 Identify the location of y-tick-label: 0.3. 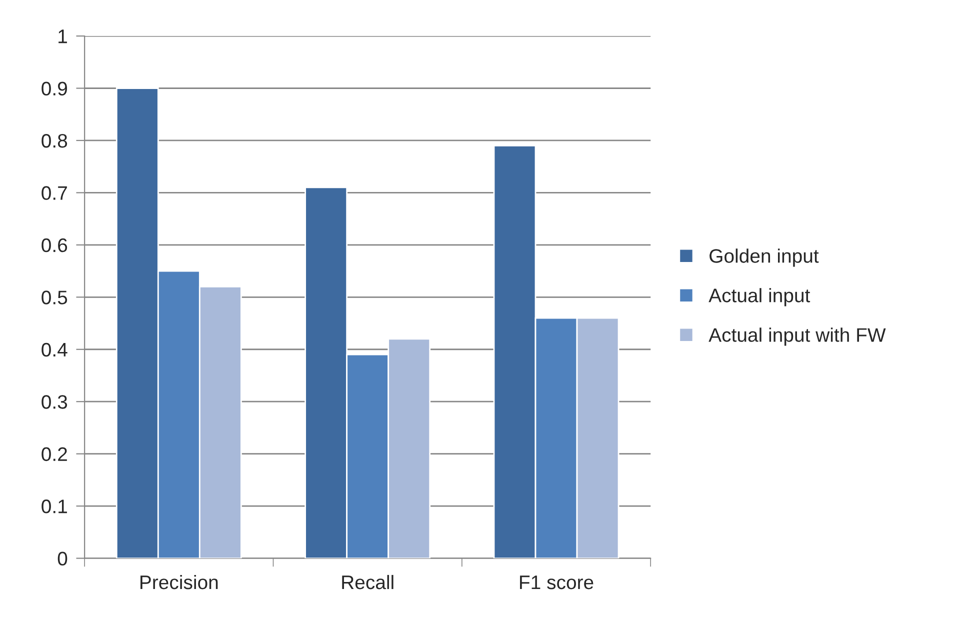
(55, 402).